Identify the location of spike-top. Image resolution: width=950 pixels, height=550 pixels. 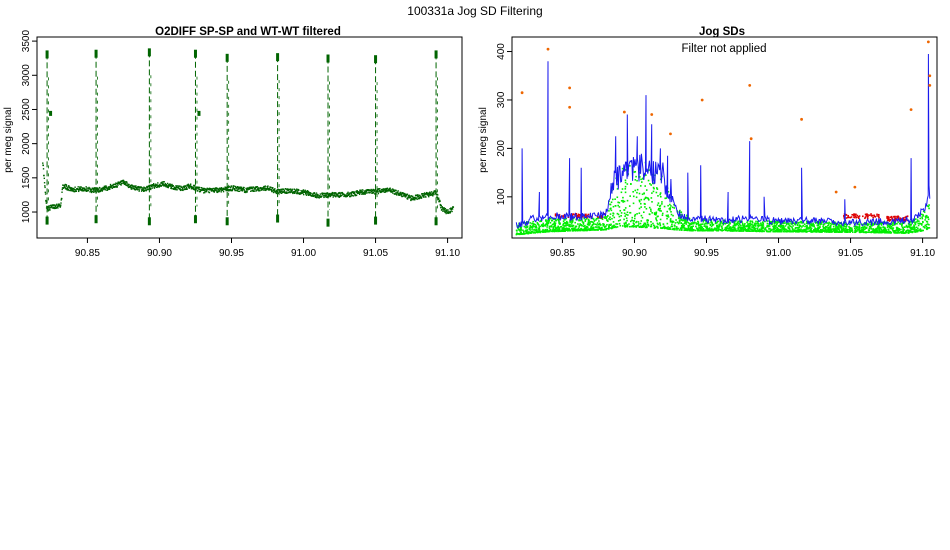
(376, 59).